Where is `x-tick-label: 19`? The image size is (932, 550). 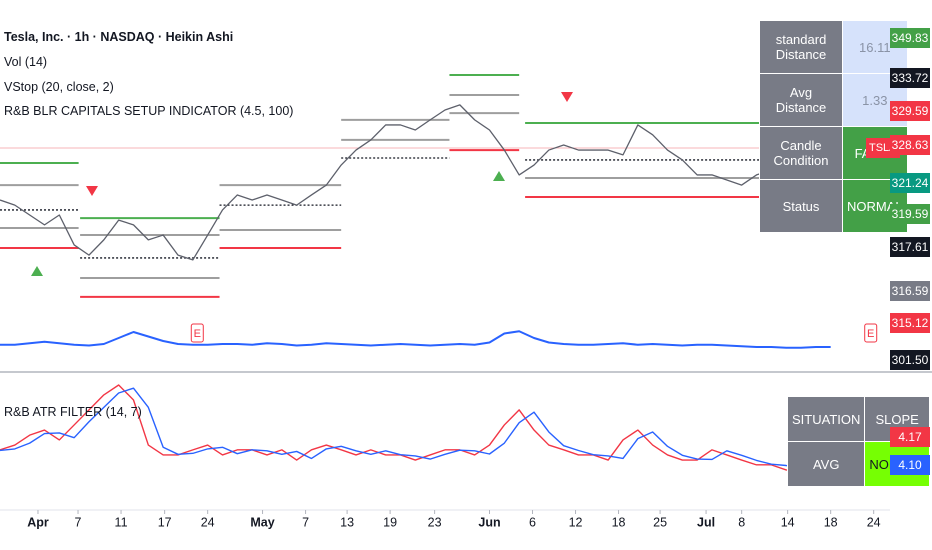 x-tick-label: 19 is located at coordinates (390, 522).